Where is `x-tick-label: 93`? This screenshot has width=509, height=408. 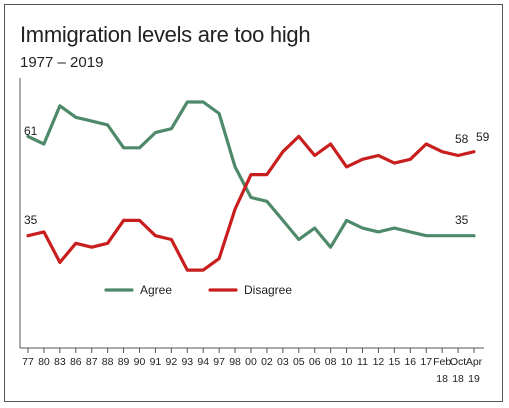
x-tick-label: 93 is located at coordinates (187, 362).